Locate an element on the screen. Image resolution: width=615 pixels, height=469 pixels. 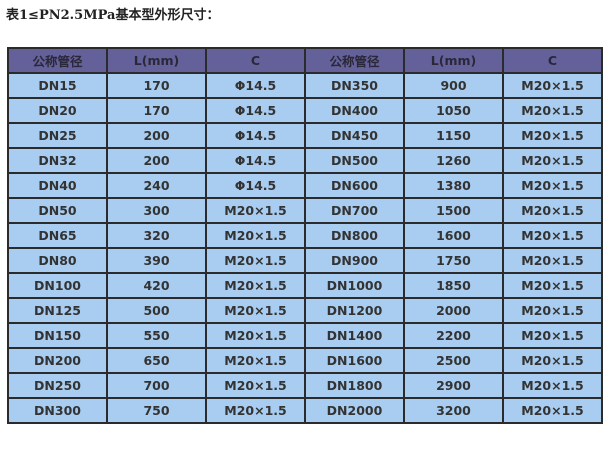
header-row: 公称管径 L(mm) C 公称管径 L(mm) C is located at coordinates (305, 60).